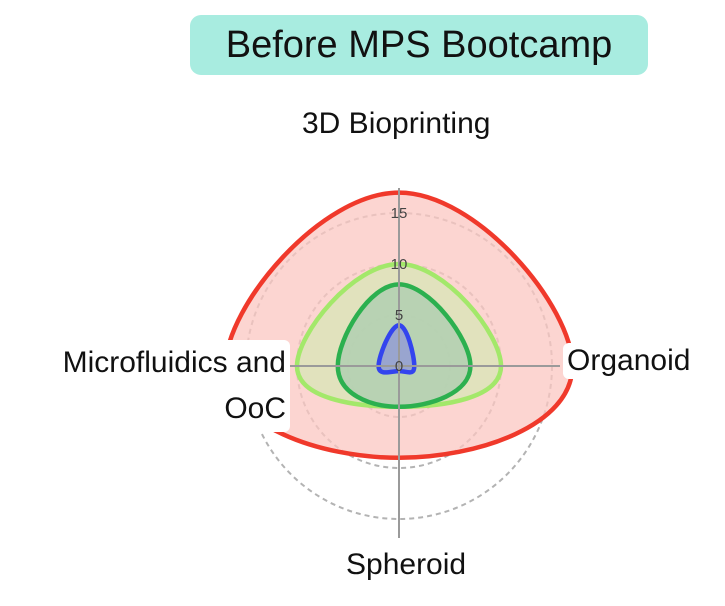  What do you see at coordinates (399, 366) in the screenshot?
I see `radial-tick-label: 0` at bounding box center [399, 366].